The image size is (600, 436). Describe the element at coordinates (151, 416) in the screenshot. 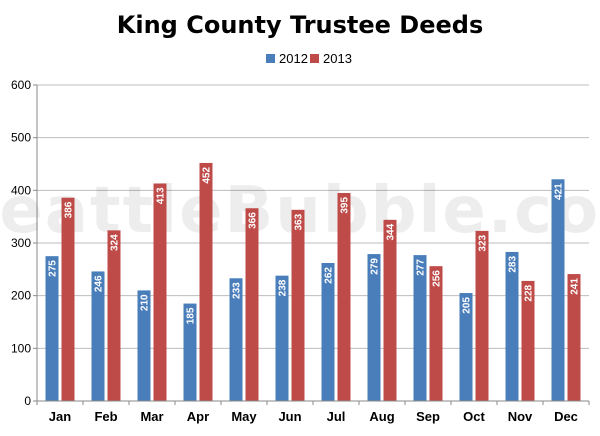

I see `x-tick-label-mar: Mar` at that location.